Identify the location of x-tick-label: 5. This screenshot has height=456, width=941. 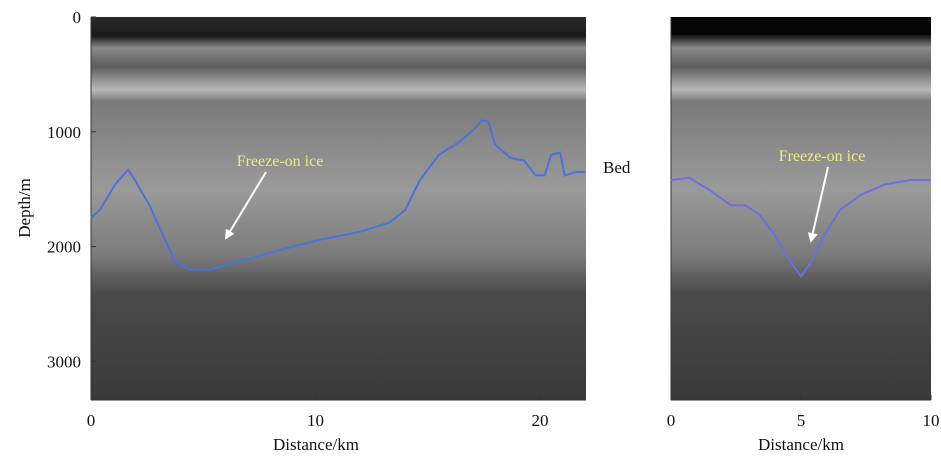
(801, 420).